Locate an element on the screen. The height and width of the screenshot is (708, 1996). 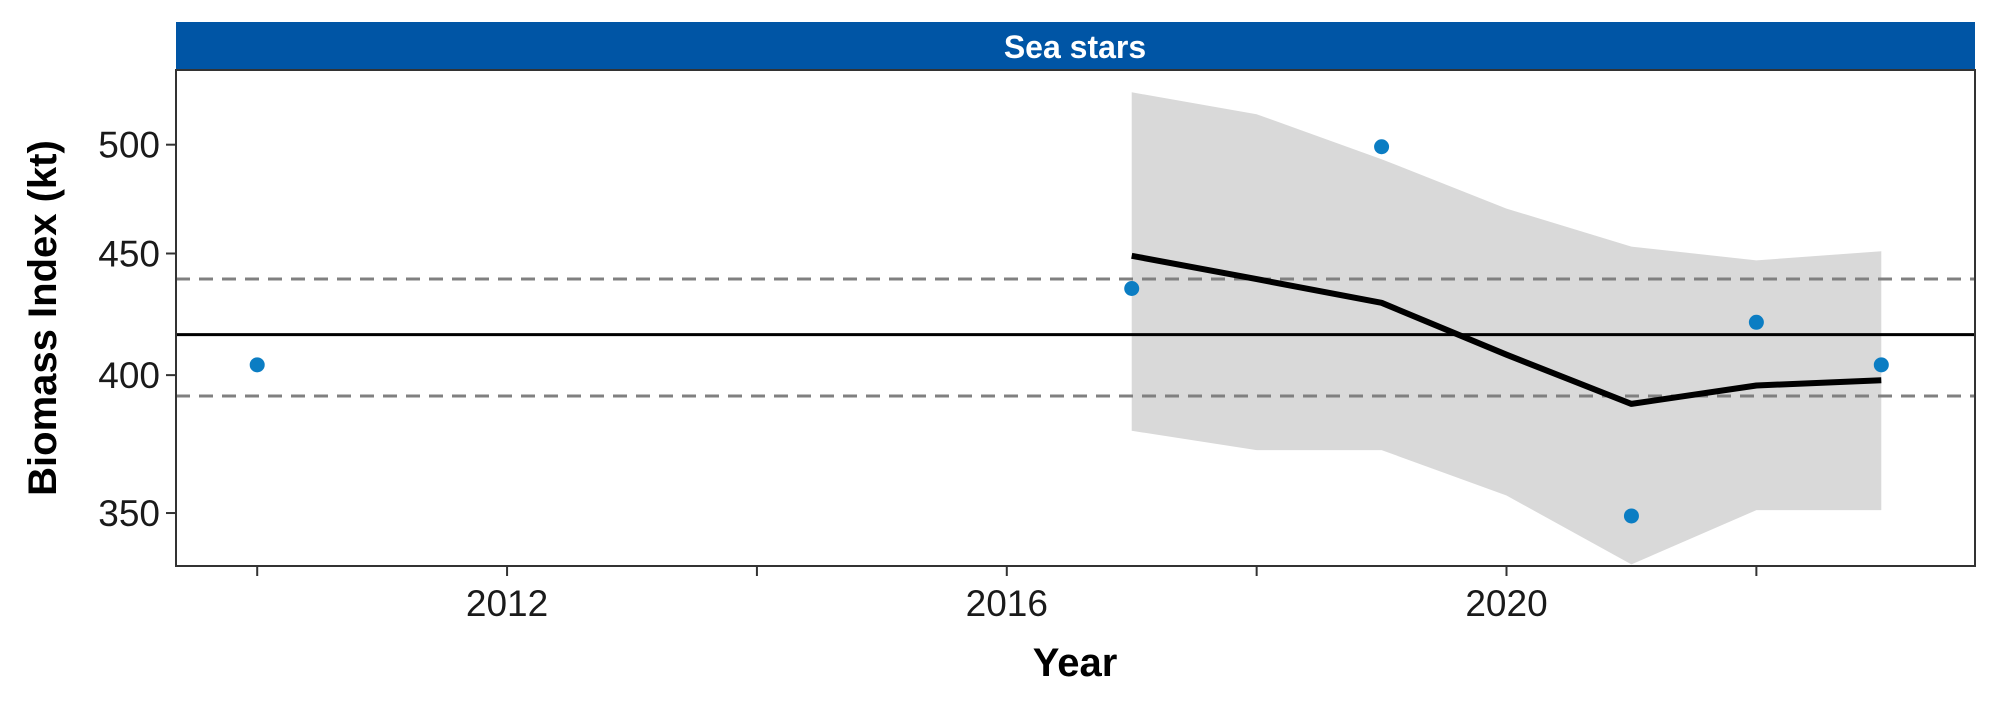
y-tick-label: 400 is located at coordinates (129, 375).